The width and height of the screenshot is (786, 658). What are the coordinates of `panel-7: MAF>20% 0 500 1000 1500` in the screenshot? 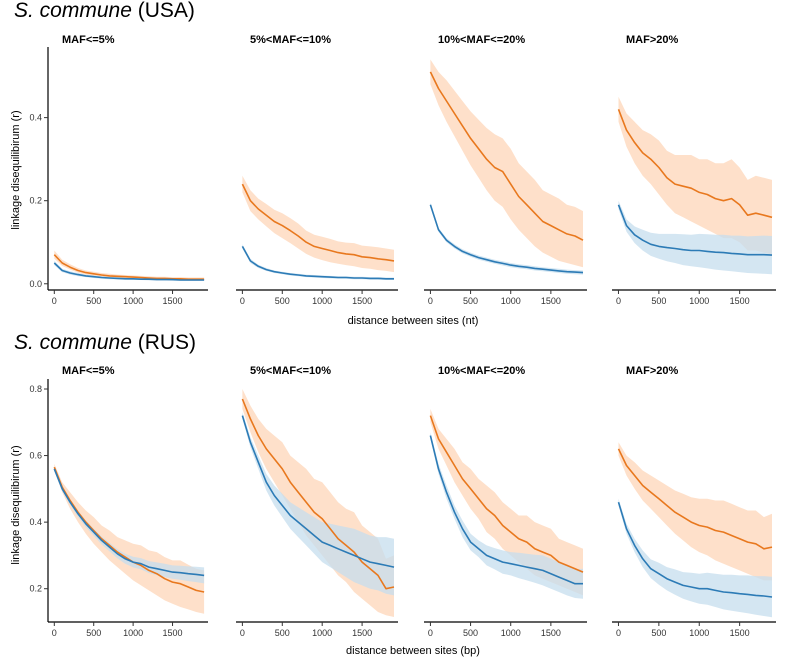 It's located at (694, 501).